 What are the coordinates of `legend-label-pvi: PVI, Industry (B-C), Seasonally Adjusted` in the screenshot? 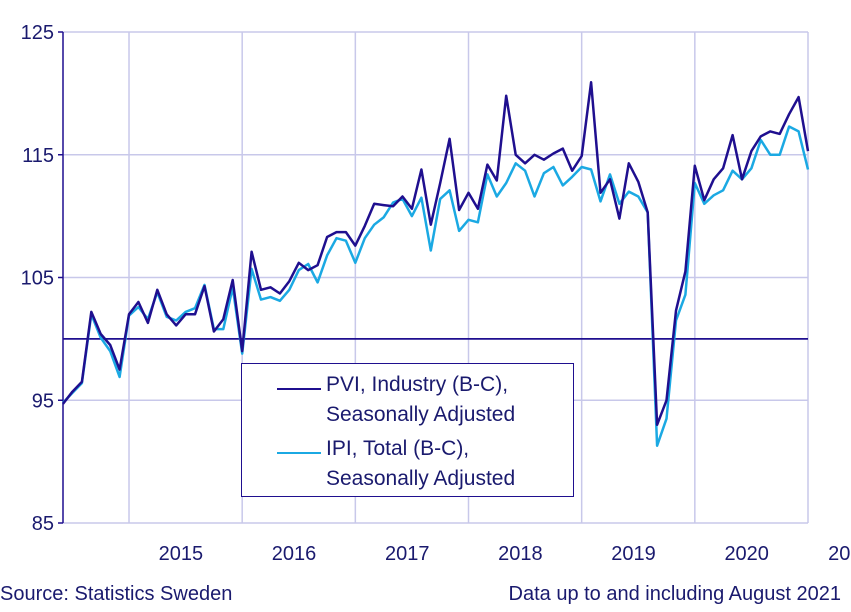 It's located at (420, 400).